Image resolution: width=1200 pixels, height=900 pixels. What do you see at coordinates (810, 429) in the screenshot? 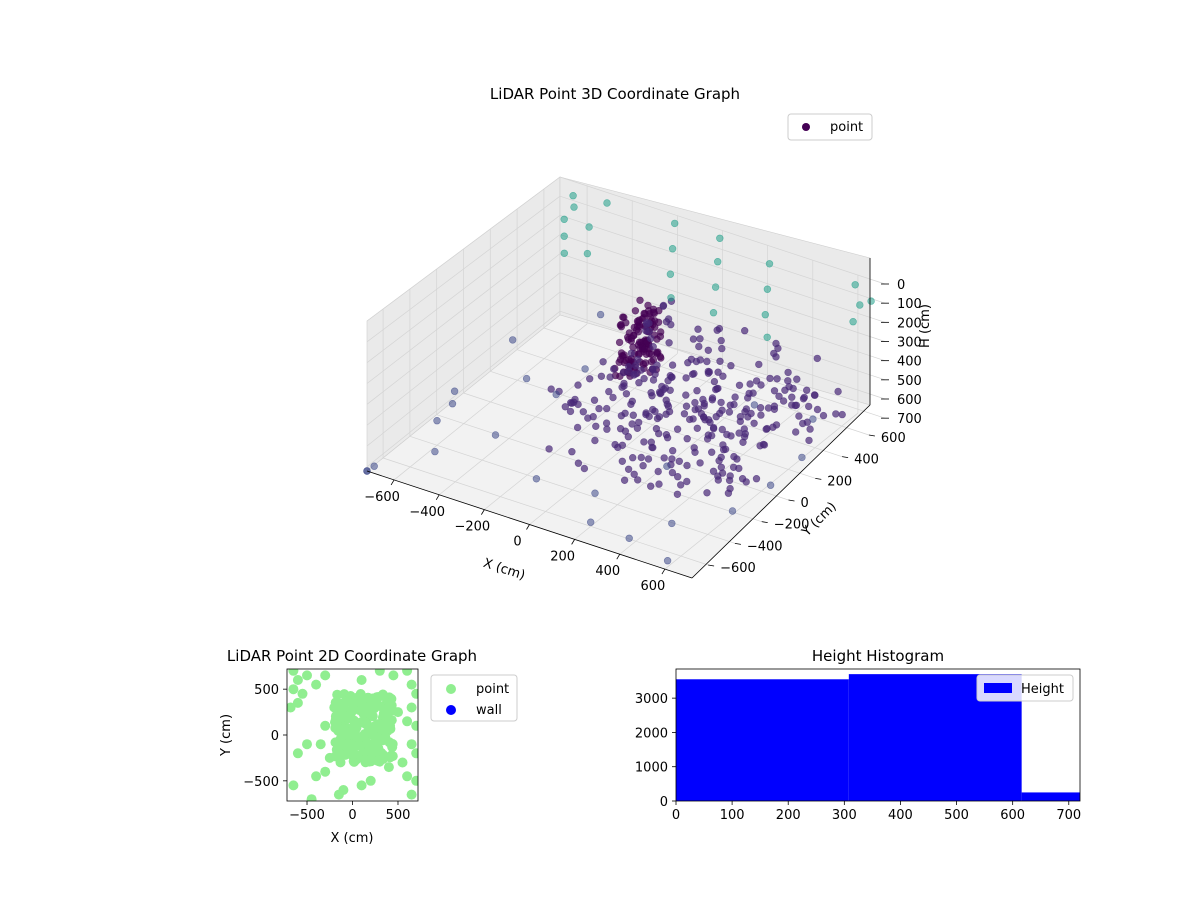
I see `3d-point-cluster-1-120` at bounding box center [810, 429].